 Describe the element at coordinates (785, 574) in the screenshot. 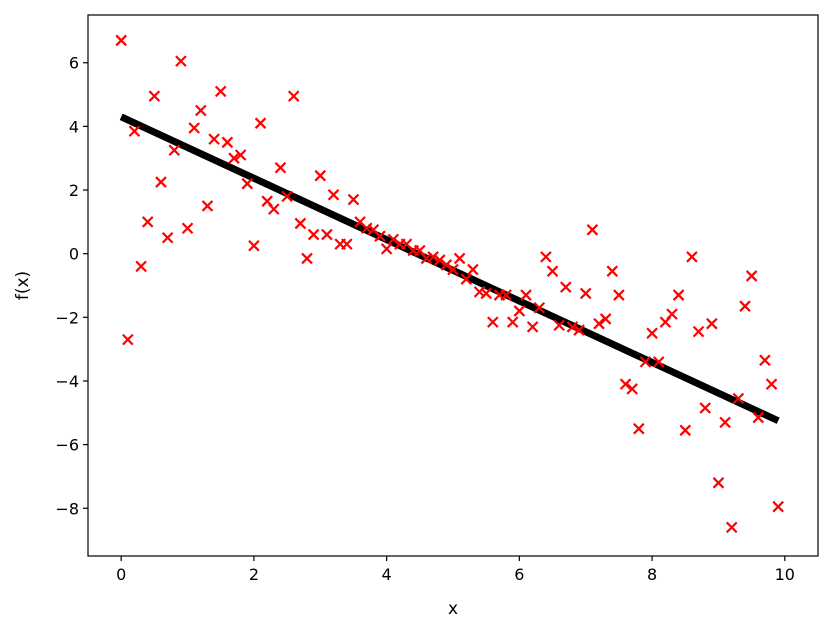

I see `x-tick-label: 10` at that location.